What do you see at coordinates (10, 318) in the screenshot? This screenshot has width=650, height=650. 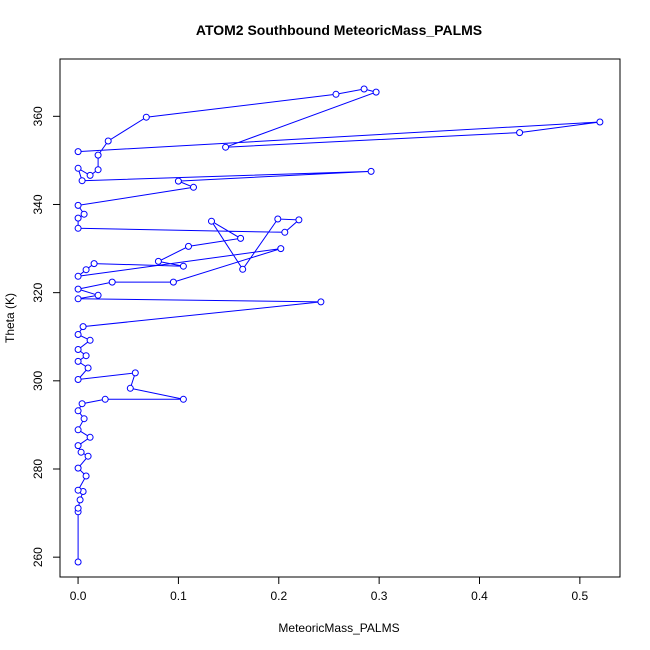 I see `y-axis-label: Theta (K)` at bounding box center [10, 318].